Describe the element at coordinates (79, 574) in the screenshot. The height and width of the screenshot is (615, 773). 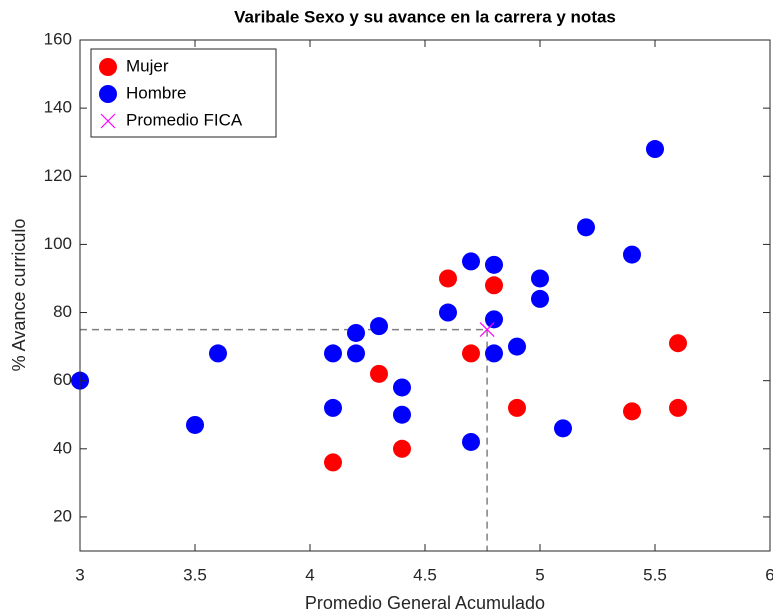
I see `x-tick-label: 3` at that location.